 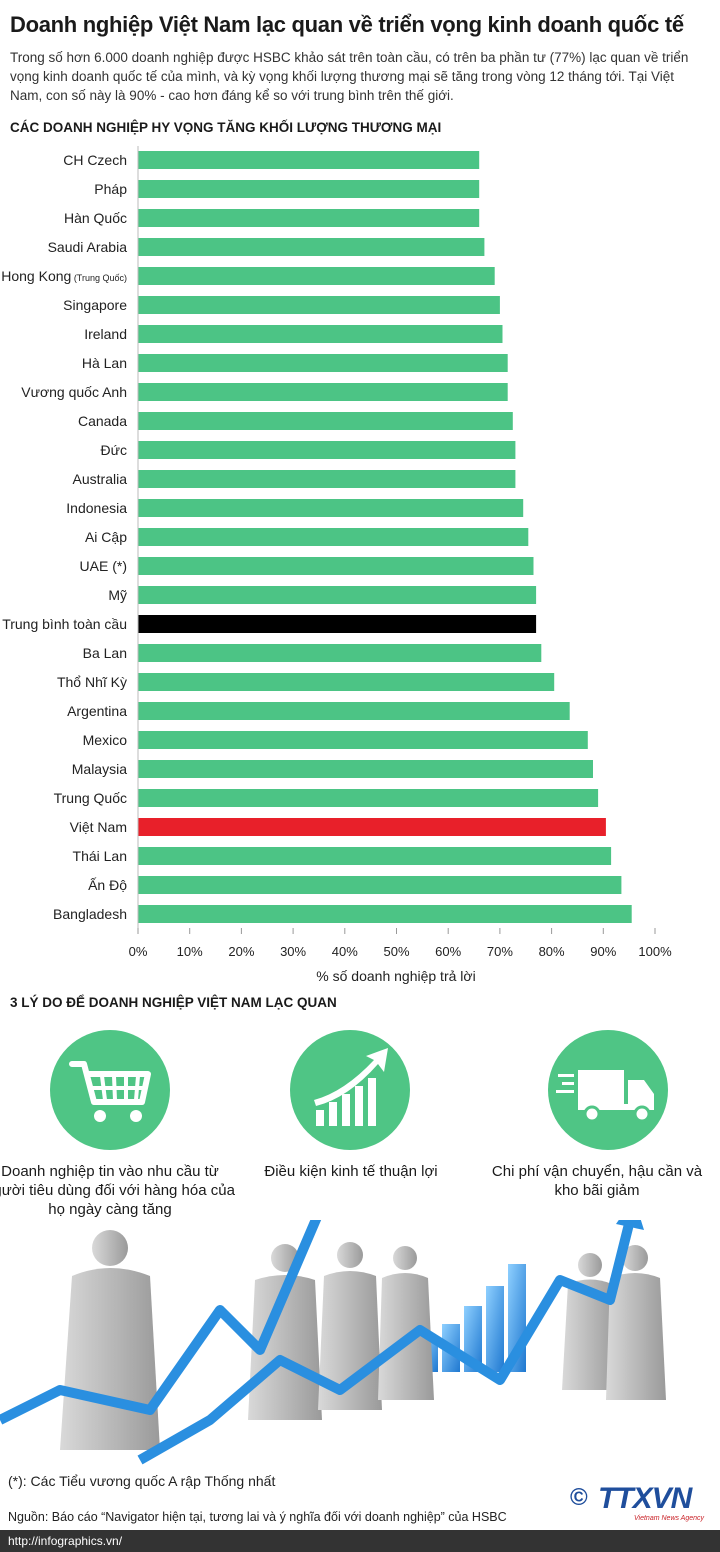 I want to click on category-label-6: Ireland, so click(x=105, y=334).